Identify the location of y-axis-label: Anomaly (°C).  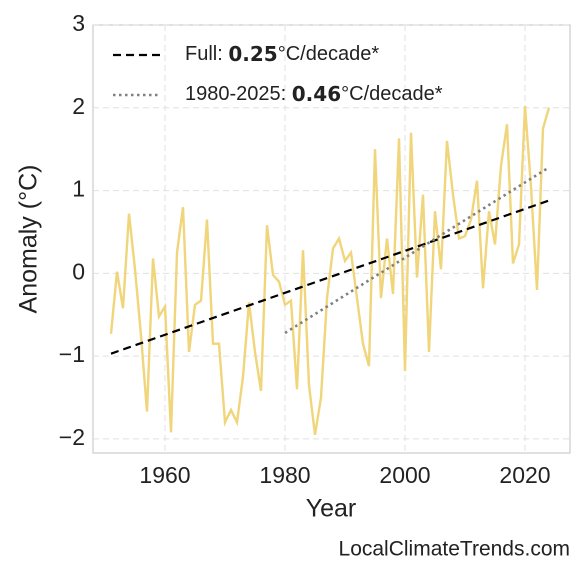
(29, 239).